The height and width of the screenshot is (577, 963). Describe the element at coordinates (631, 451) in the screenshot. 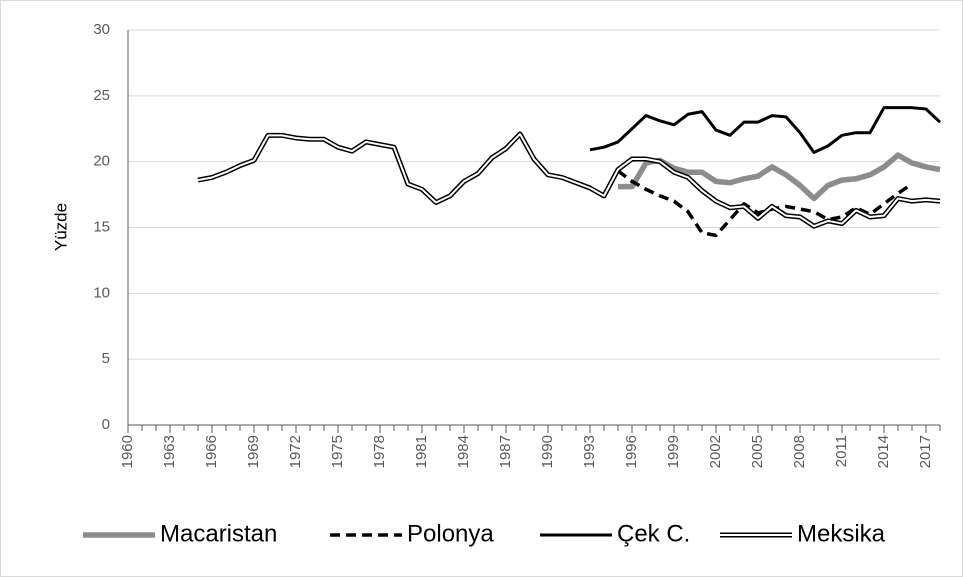

I see `x-tick-label: 1996` at that location.